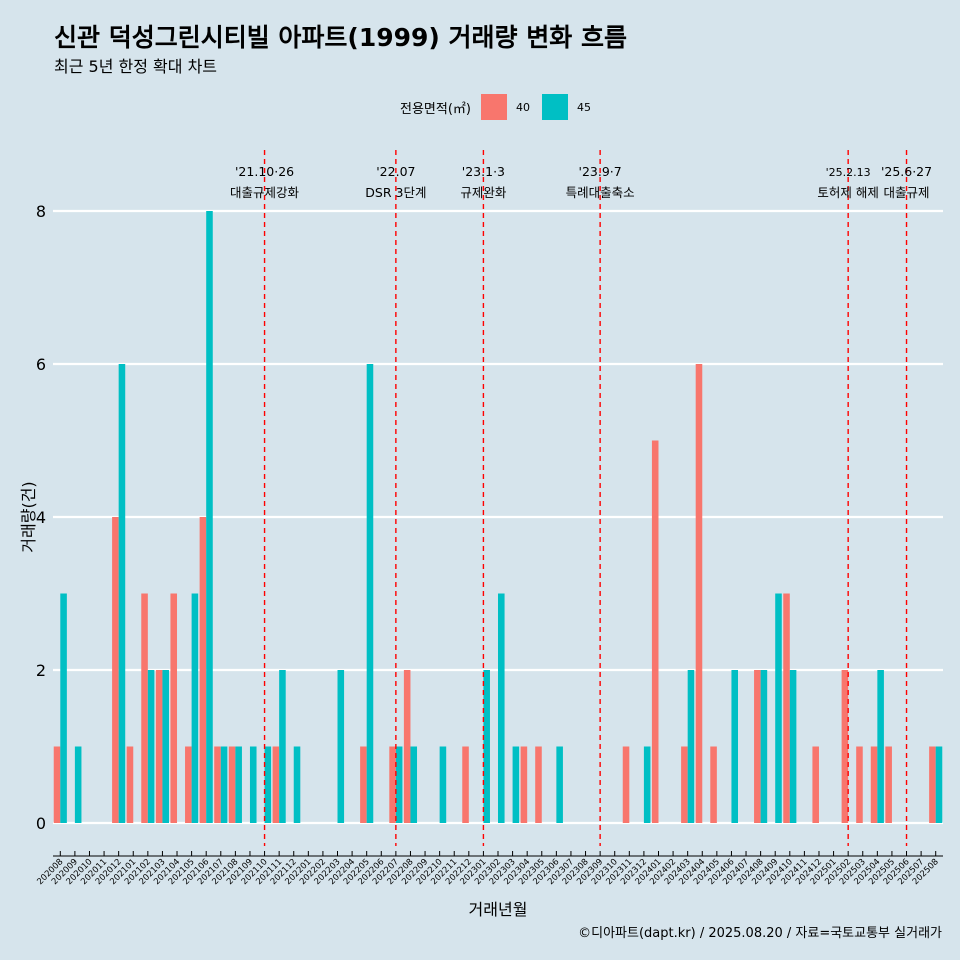 Image resolution: width=960 pixels, height=960 pixels. What do you see at coordinates (435, 109) in the screenshot?
I see `legend-title: 전용면적(㎡)` at bounding box center [435, 109].